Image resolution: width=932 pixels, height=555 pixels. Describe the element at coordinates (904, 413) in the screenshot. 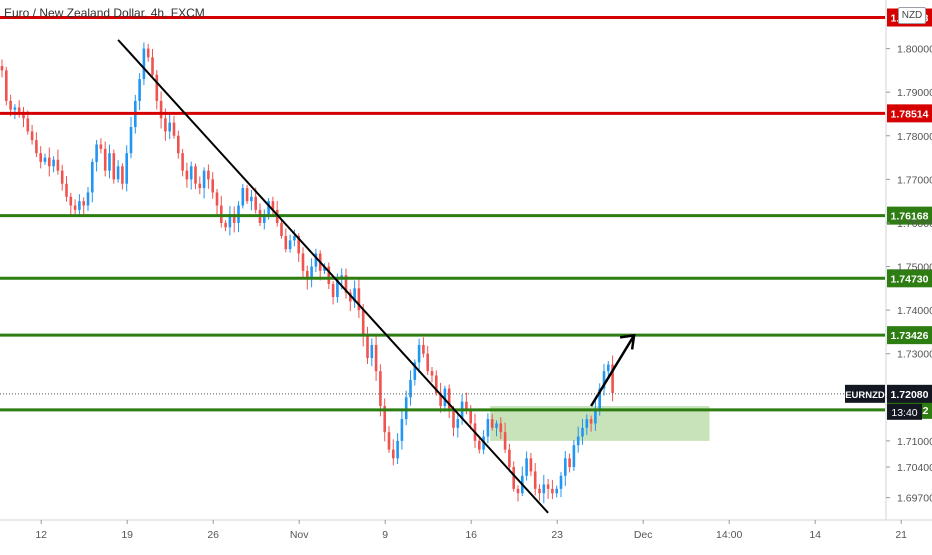

I see `countdown-label: 13:40` at that location.